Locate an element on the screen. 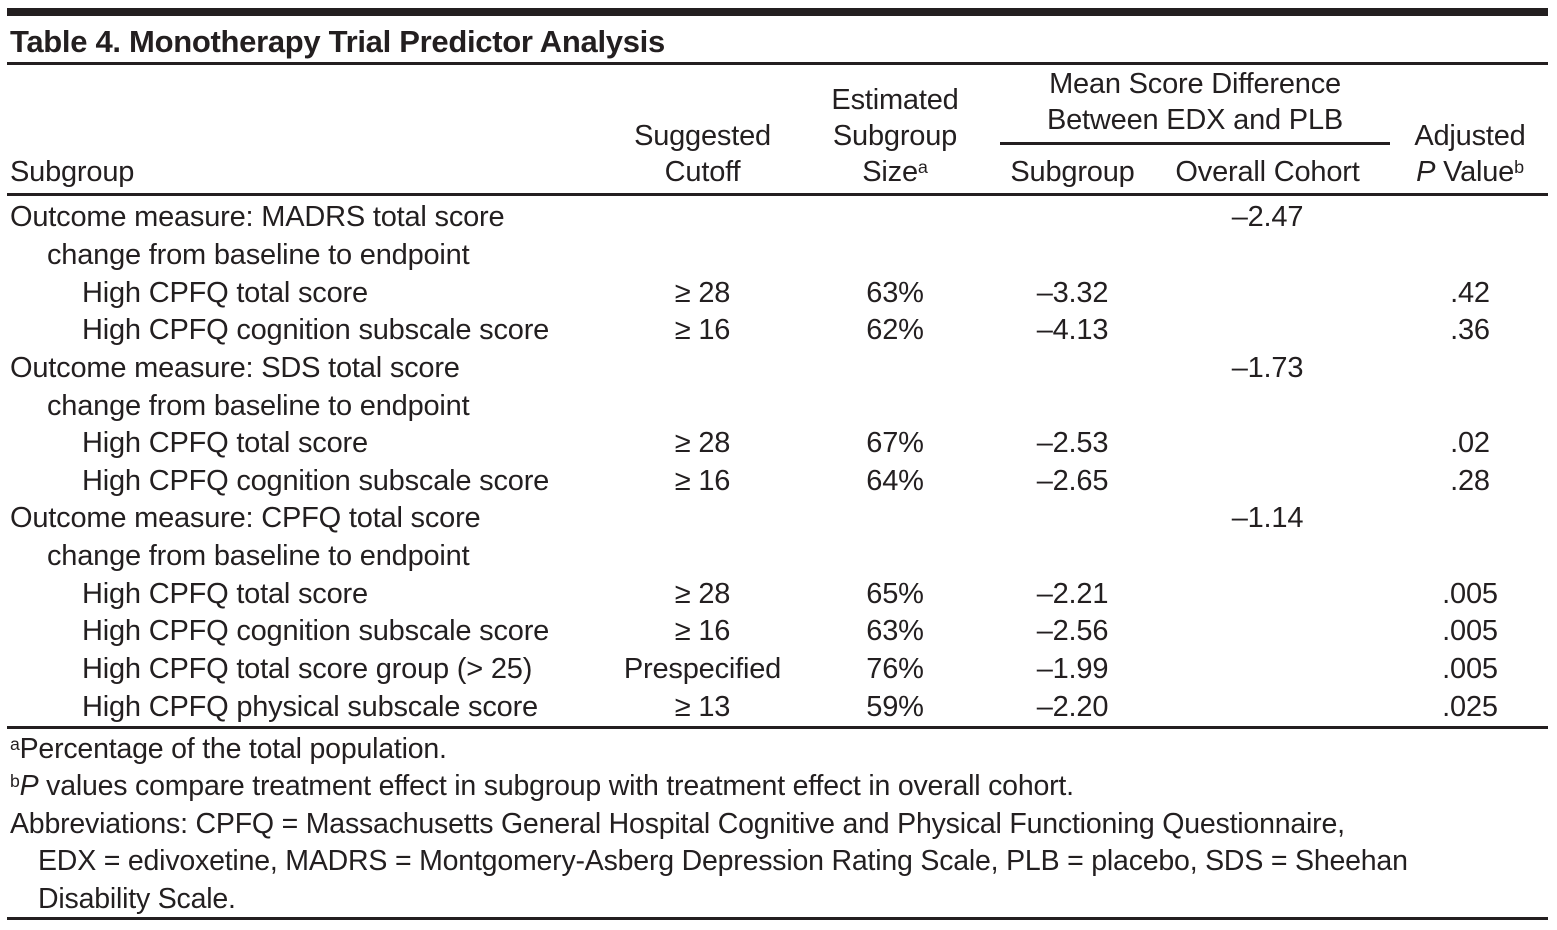 The height and width of the screenshot is (930, 1557). cell-estimated-size: 64% is located at coordinates (895, 480).